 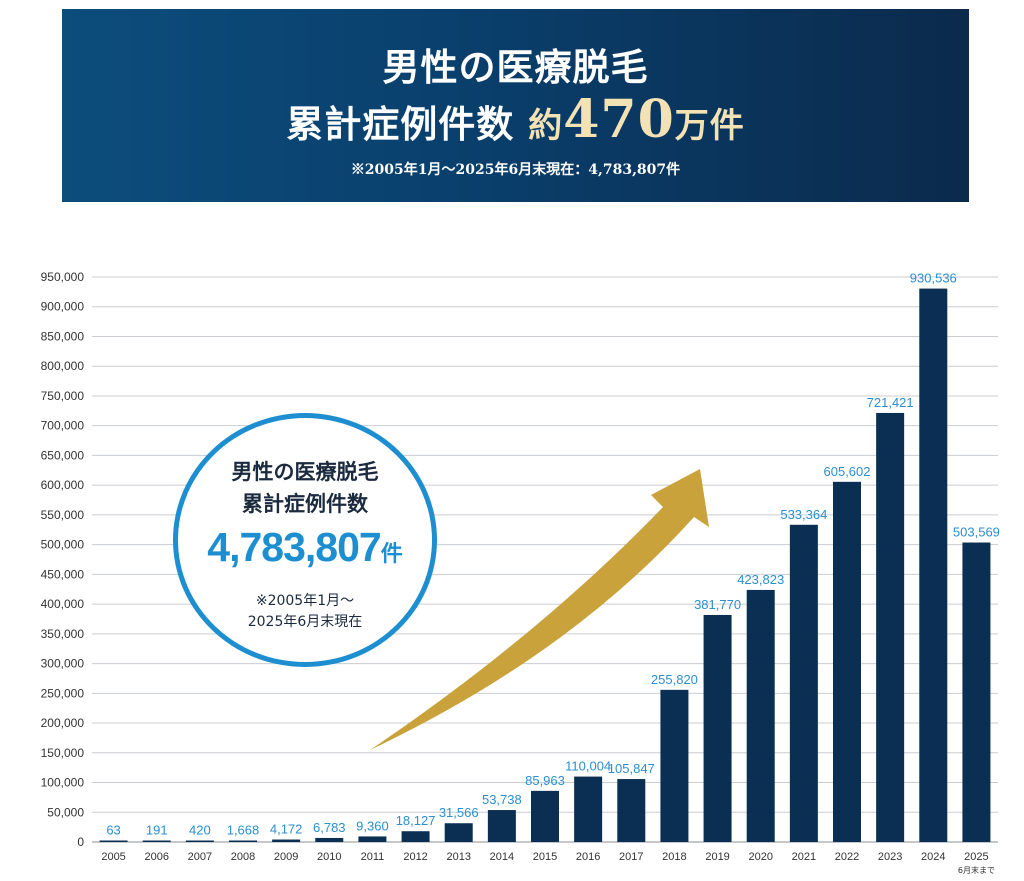 I want to click on banner-total-figure: 470, so click(x=619, y=119).